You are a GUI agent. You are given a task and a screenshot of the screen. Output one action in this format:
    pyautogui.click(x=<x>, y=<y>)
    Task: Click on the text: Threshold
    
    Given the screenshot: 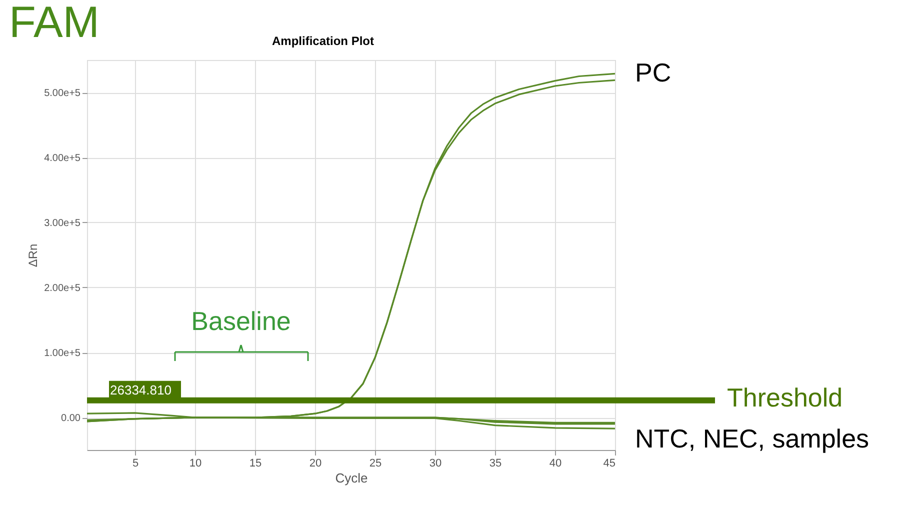 What is the action you would take?
    pyautogui.click(x=785, y=397)
    